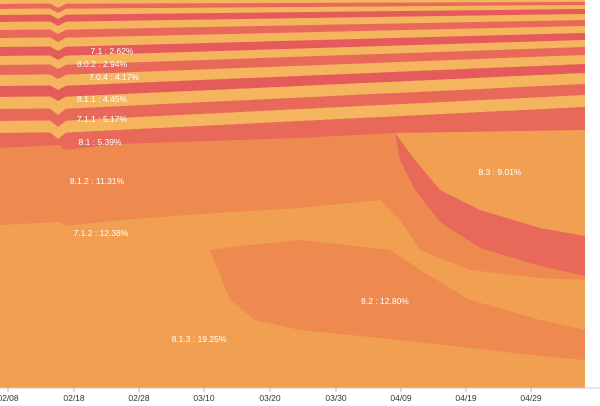 The height and width of the screenshot is (406, 600). I want to click on band-label-8-1: 8.1 : 5.39%, so click(99, 142).